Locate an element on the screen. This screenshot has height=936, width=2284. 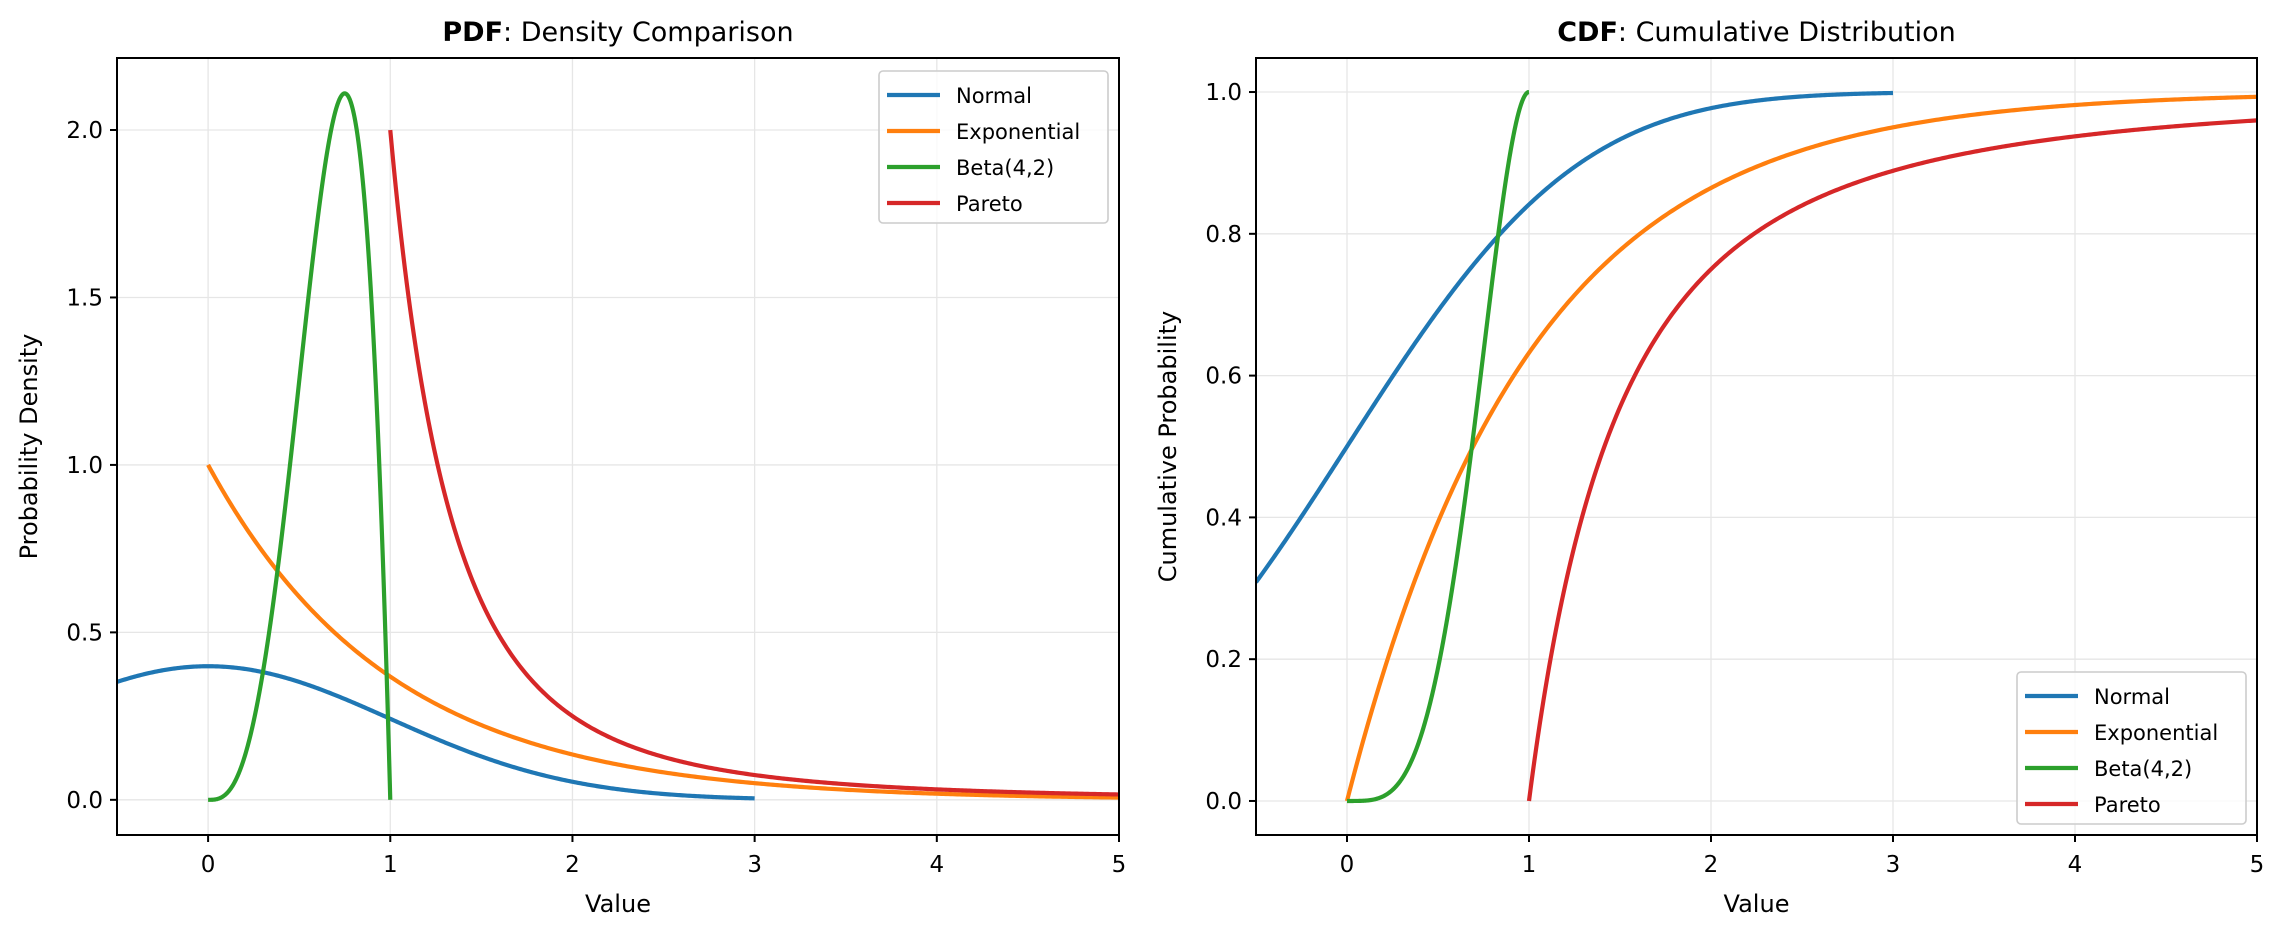
y-tick-label: 0.2 is located at coordinates (1223, 660).